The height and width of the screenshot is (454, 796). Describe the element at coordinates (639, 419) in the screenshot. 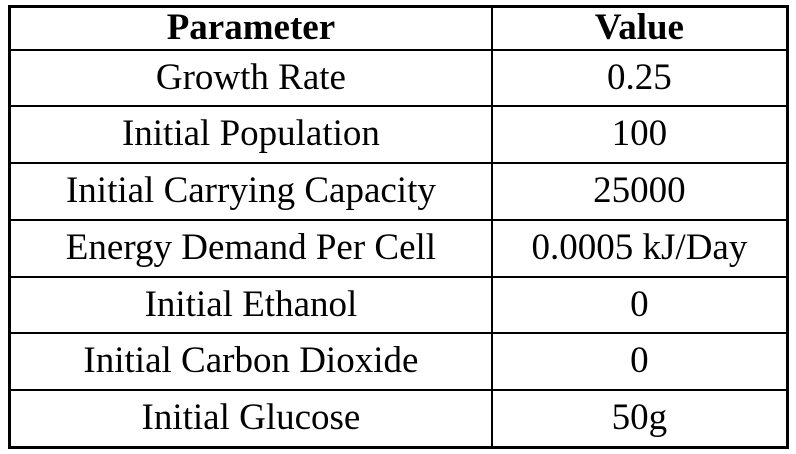

I see `value-cell: 50g` at that location.